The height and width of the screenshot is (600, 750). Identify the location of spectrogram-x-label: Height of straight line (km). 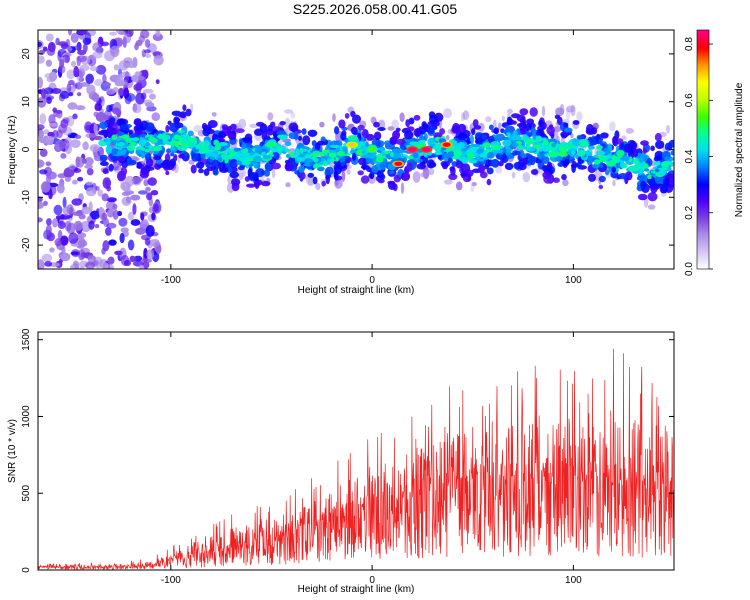
(356, 290).